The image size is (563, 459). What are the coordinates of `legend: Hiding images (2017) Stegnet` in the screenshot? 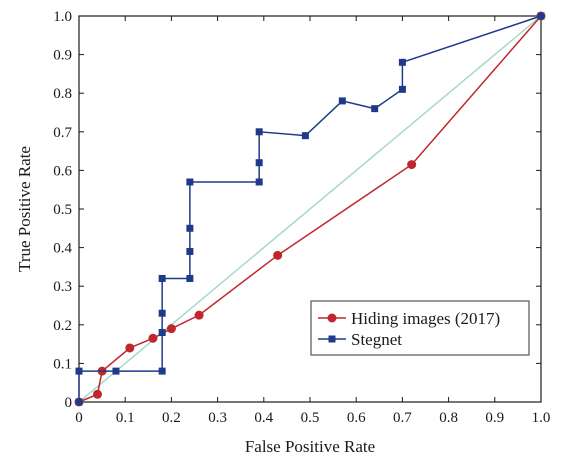 It's located at (420, 328).